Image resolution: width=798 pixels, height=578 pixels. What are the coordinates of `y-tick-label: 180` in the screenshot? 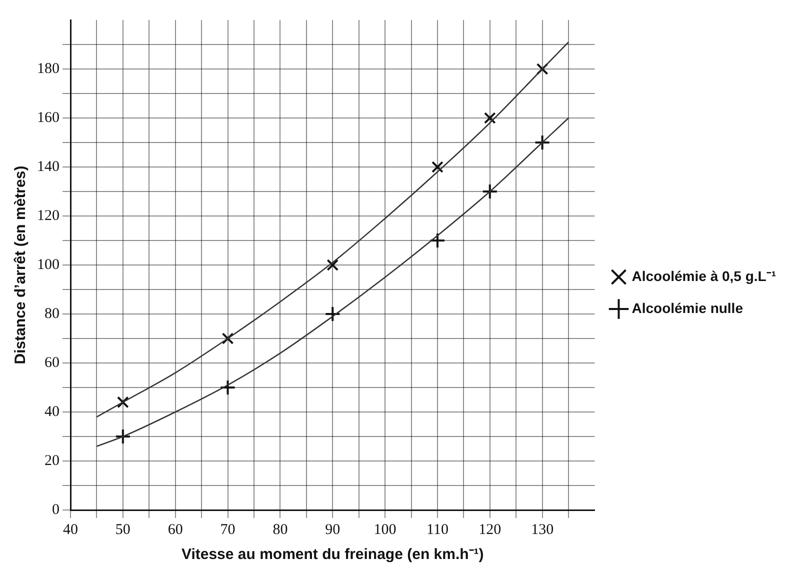 It's located at (48, 68).